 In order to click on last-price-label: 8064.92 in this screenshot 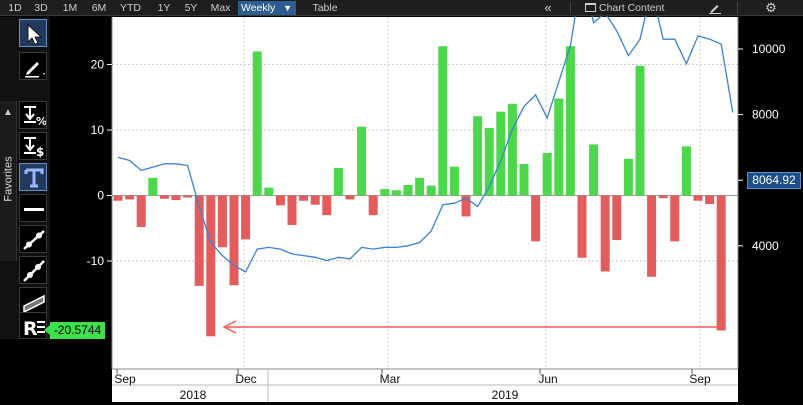, I will do `click(774, 180)`.